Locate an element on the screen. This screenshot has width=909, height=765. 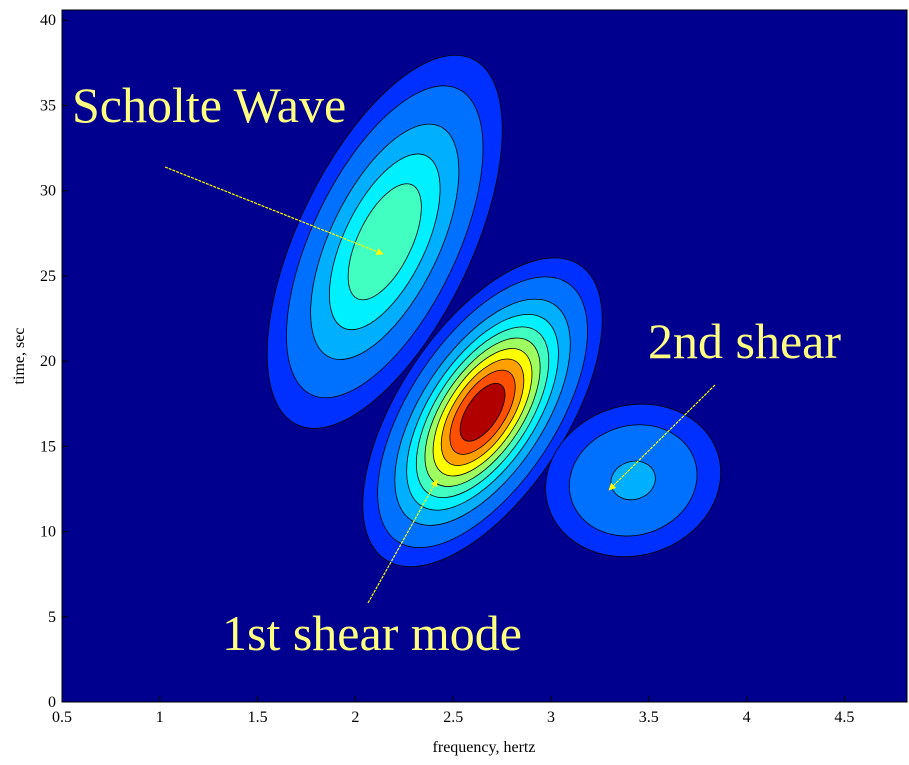
x-tick-label: 0.5 is located at coordinates (62, 717).